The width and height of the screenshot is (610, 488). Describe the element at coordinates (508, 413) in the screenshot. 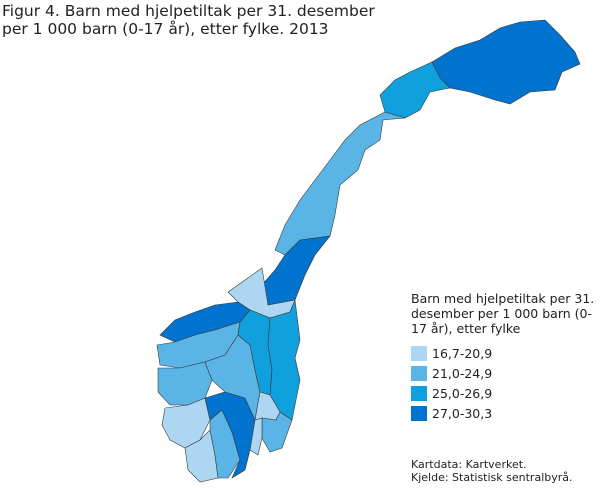

I see `legend-item: 27,0-30,3` at that location.